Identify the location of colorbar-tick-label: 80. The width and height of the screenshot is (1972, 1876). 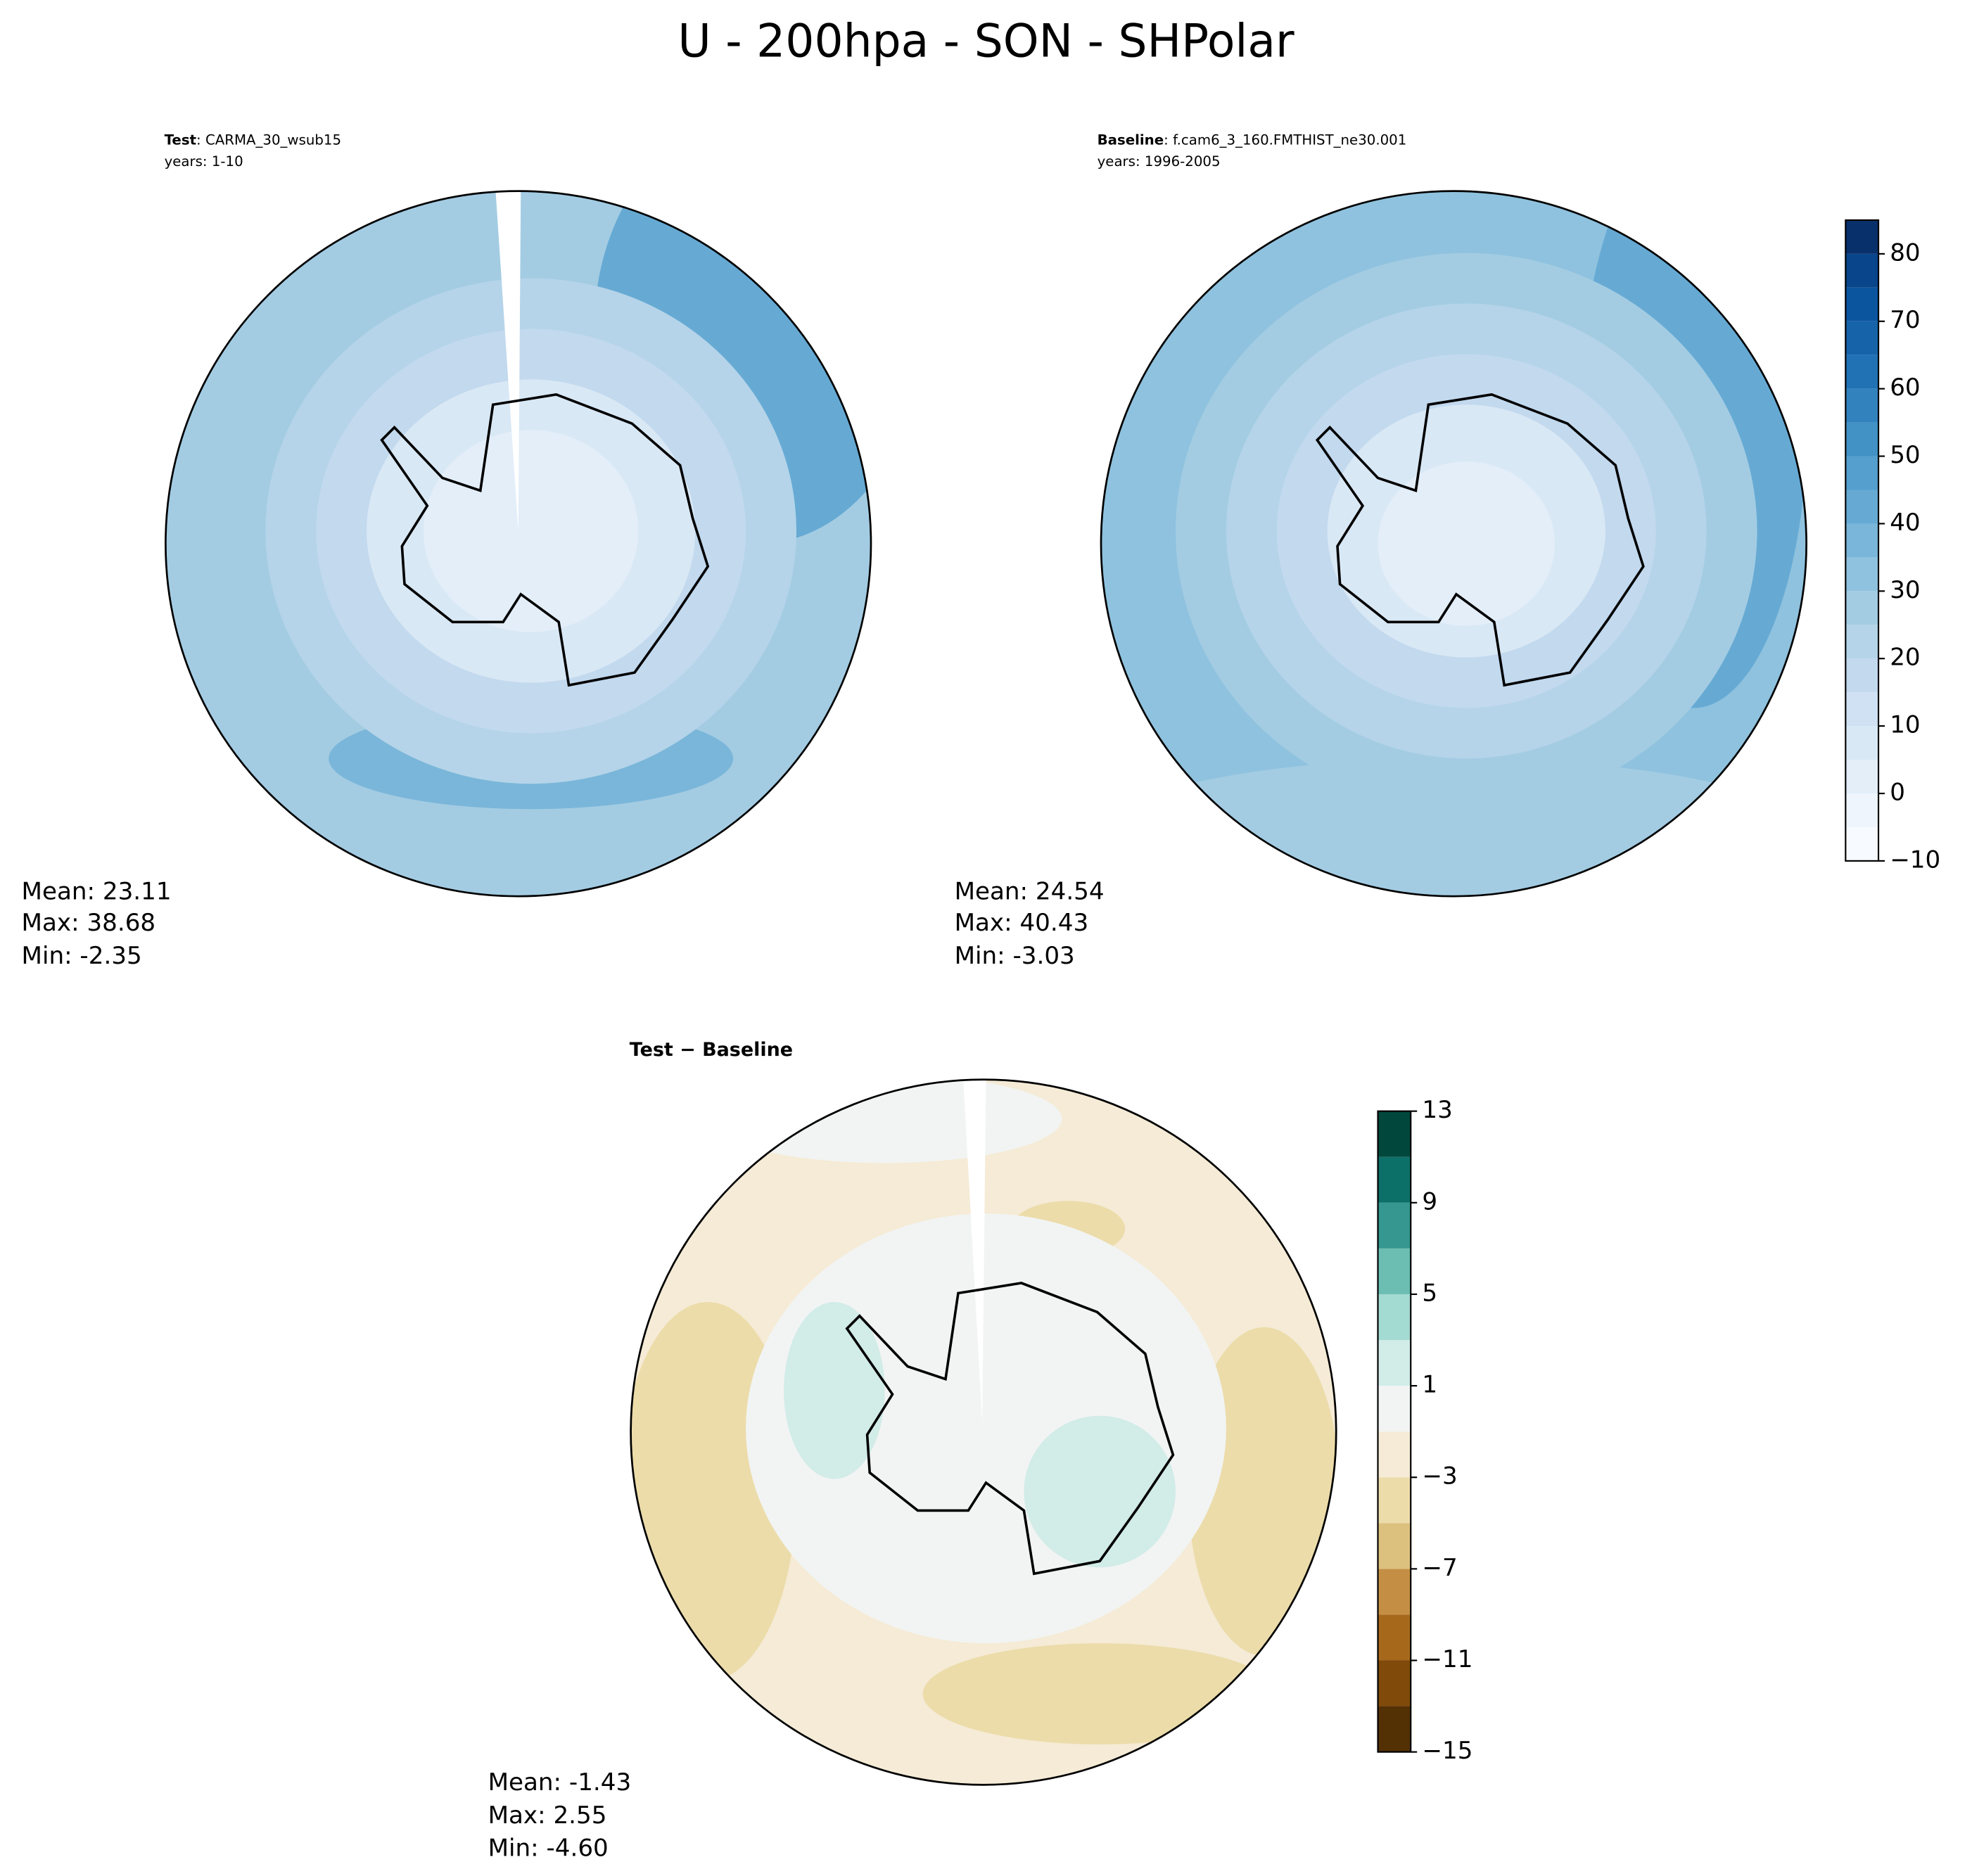
(1905, 252).